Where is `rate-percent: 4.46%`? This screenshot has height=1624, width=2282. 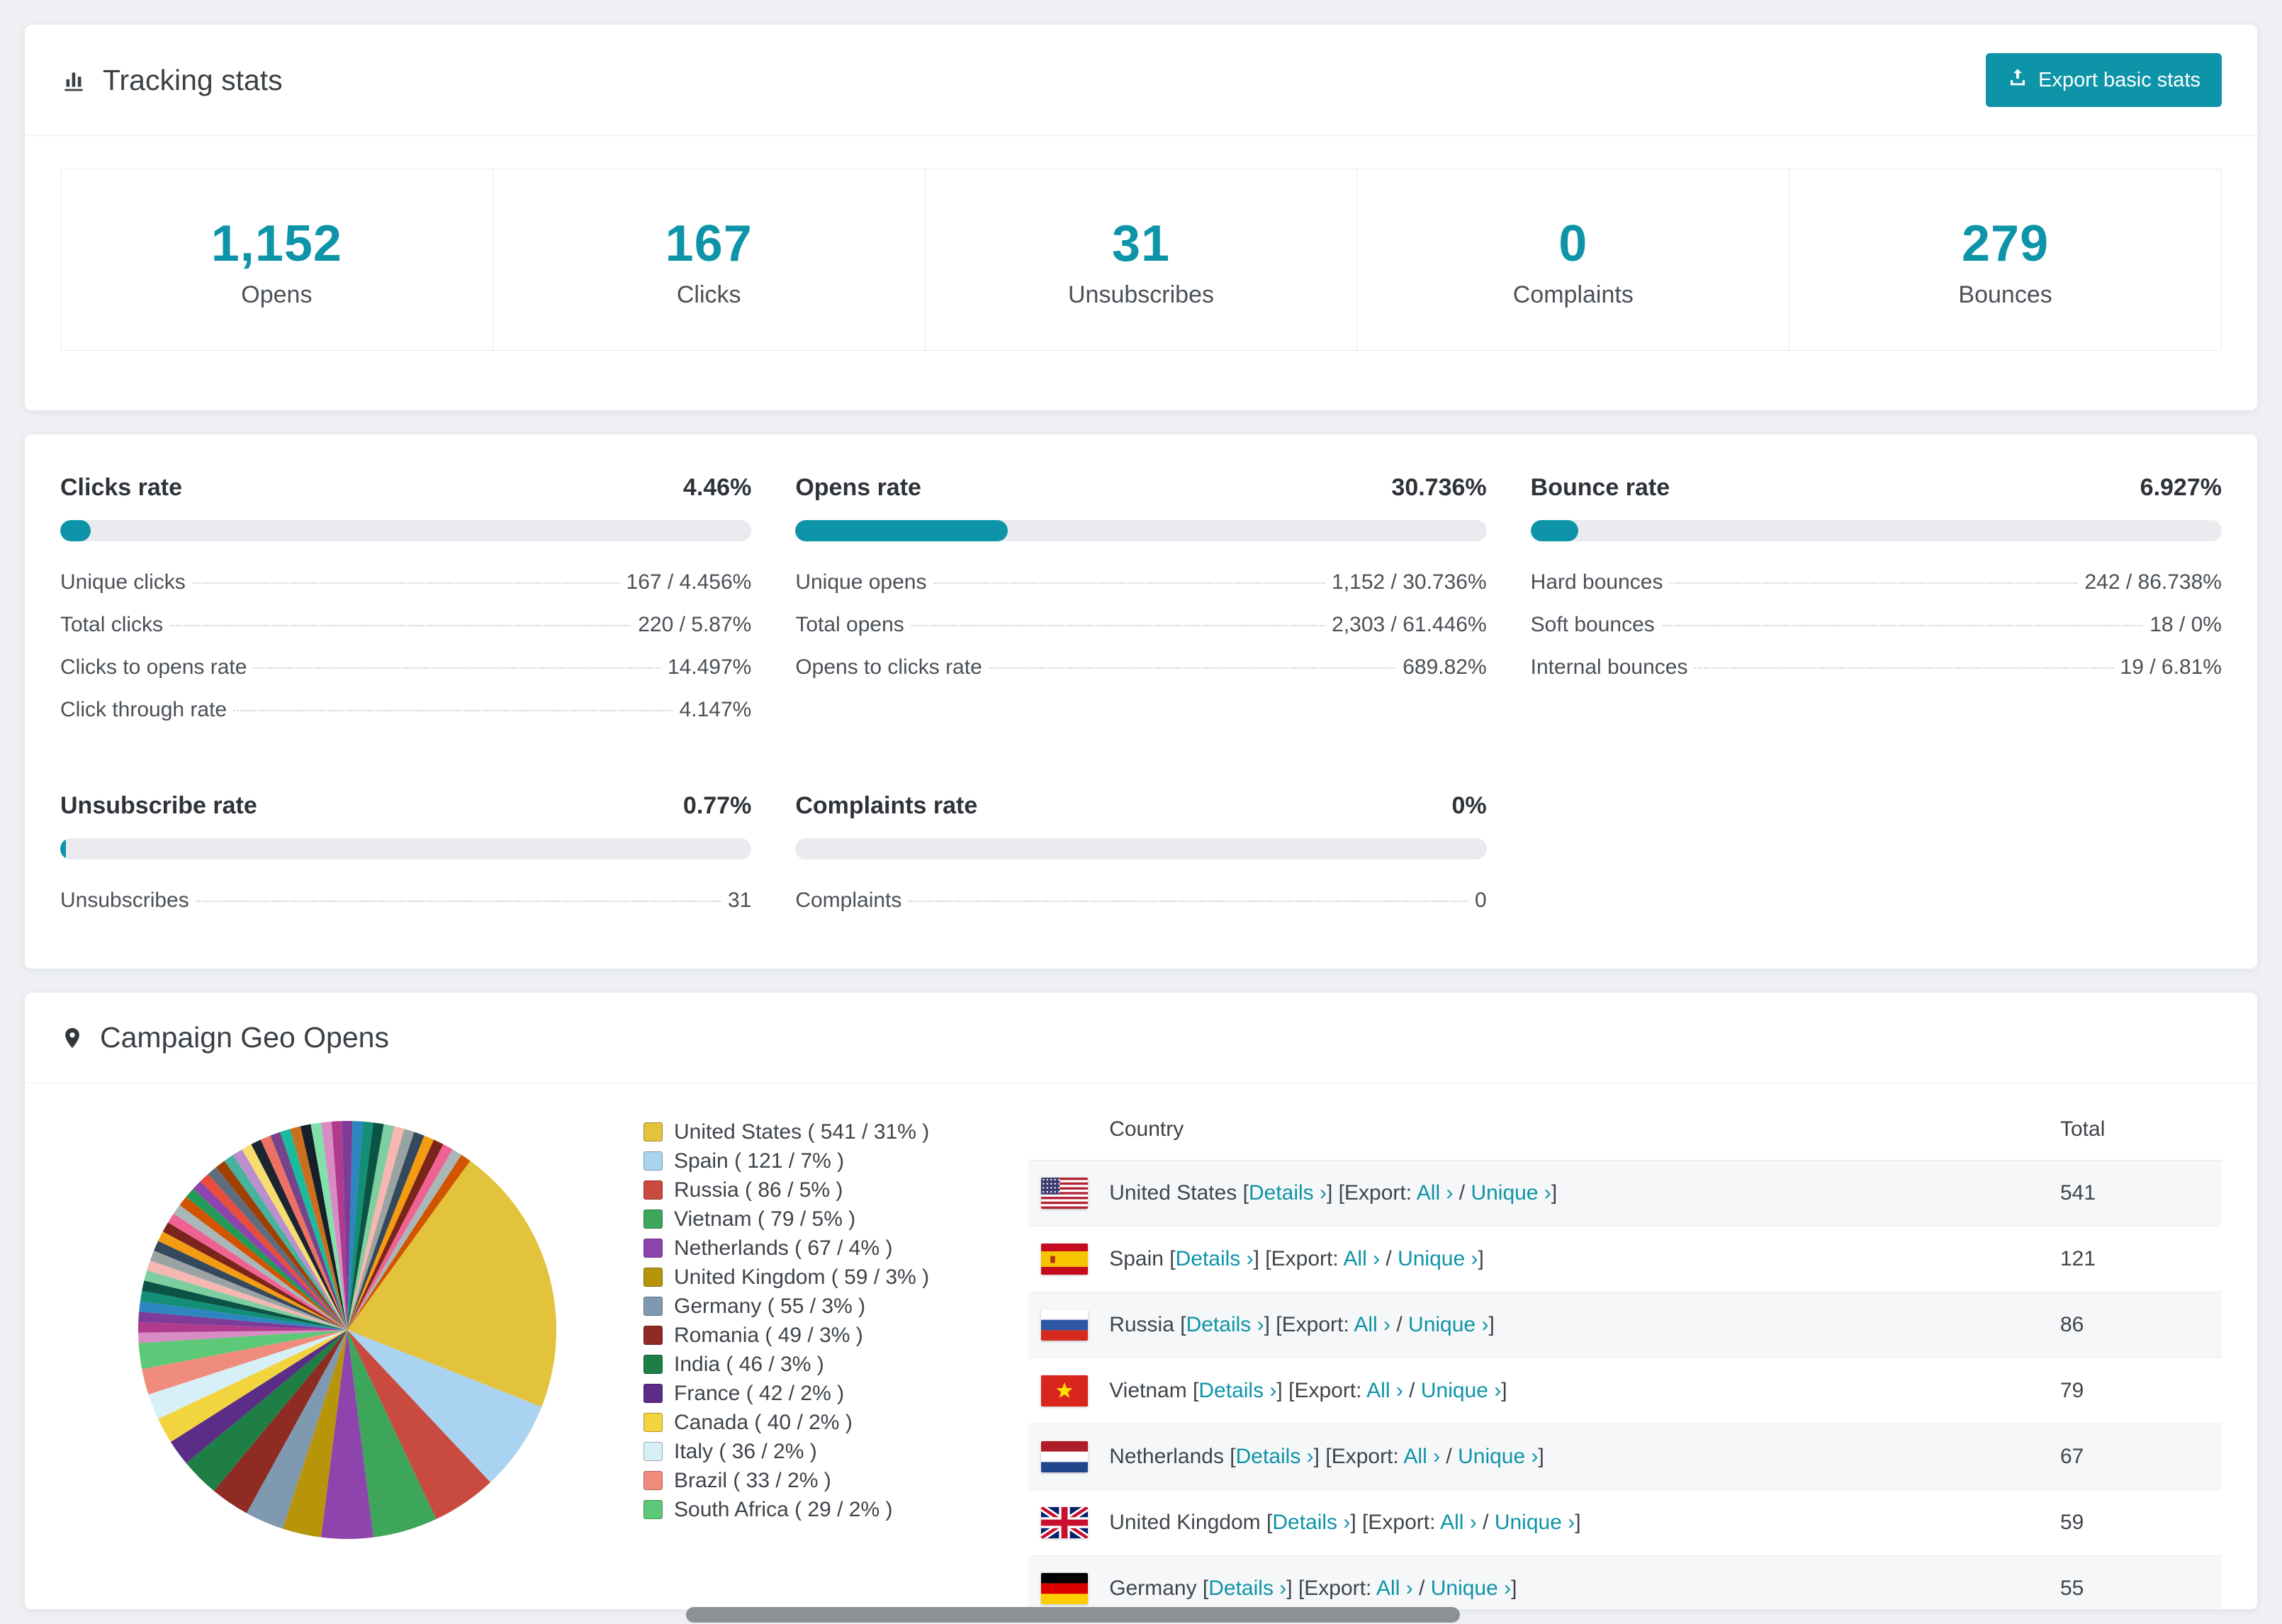
rate-percent: 4.46% is located at coordinates (717, 488).